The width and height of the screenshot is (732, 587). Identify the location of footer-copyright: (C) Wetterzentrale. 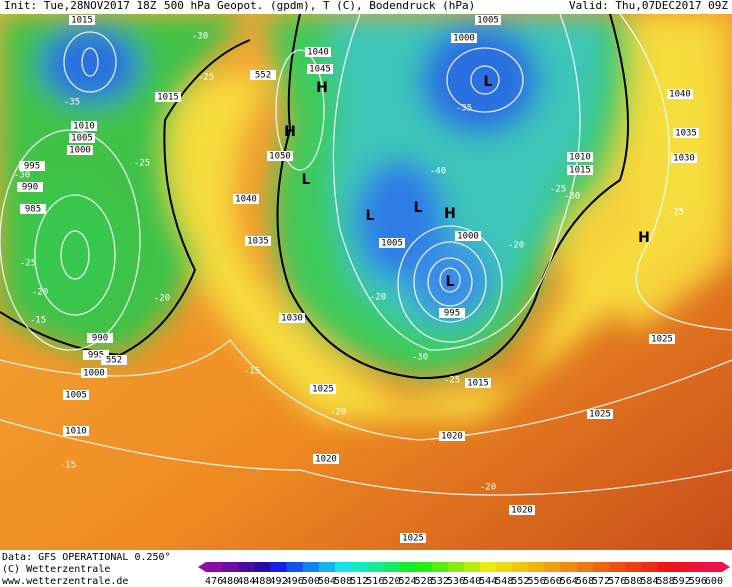
(56, 569).